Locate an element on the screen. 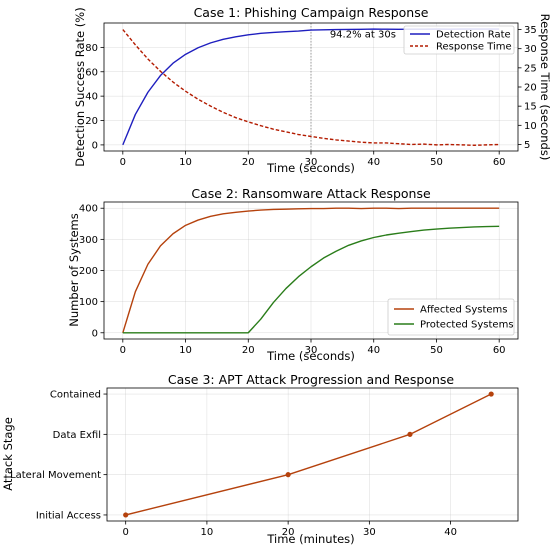 The image size is (550, 551). c2-y-tick-label: 0 is located at coordinates (95, 333).